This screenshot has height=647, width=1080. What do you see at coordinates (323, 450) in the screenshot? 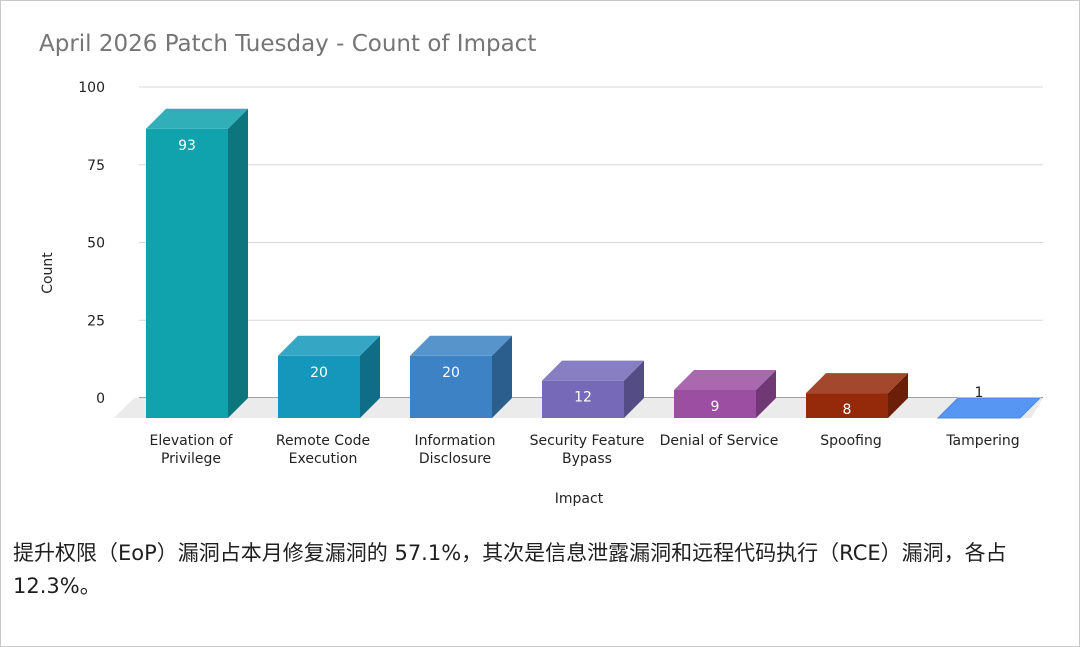
I see `x-tick-label: Remote Code Execution` at bounding box center [323, 450].